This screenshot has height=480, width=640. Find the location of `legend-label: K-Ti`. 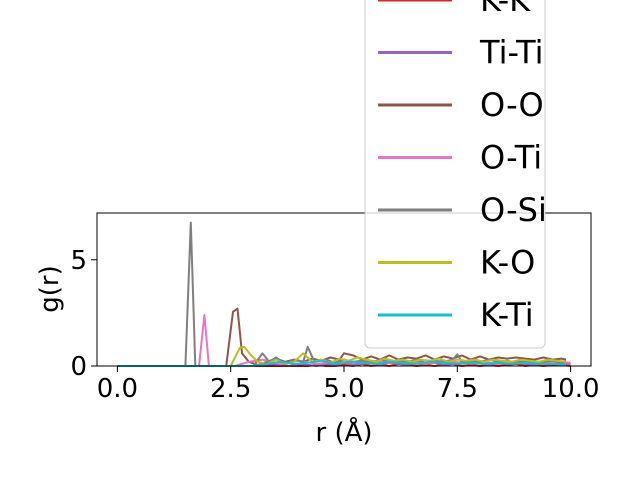

legend-label: K-Ti is located at coordinates (507, 315).